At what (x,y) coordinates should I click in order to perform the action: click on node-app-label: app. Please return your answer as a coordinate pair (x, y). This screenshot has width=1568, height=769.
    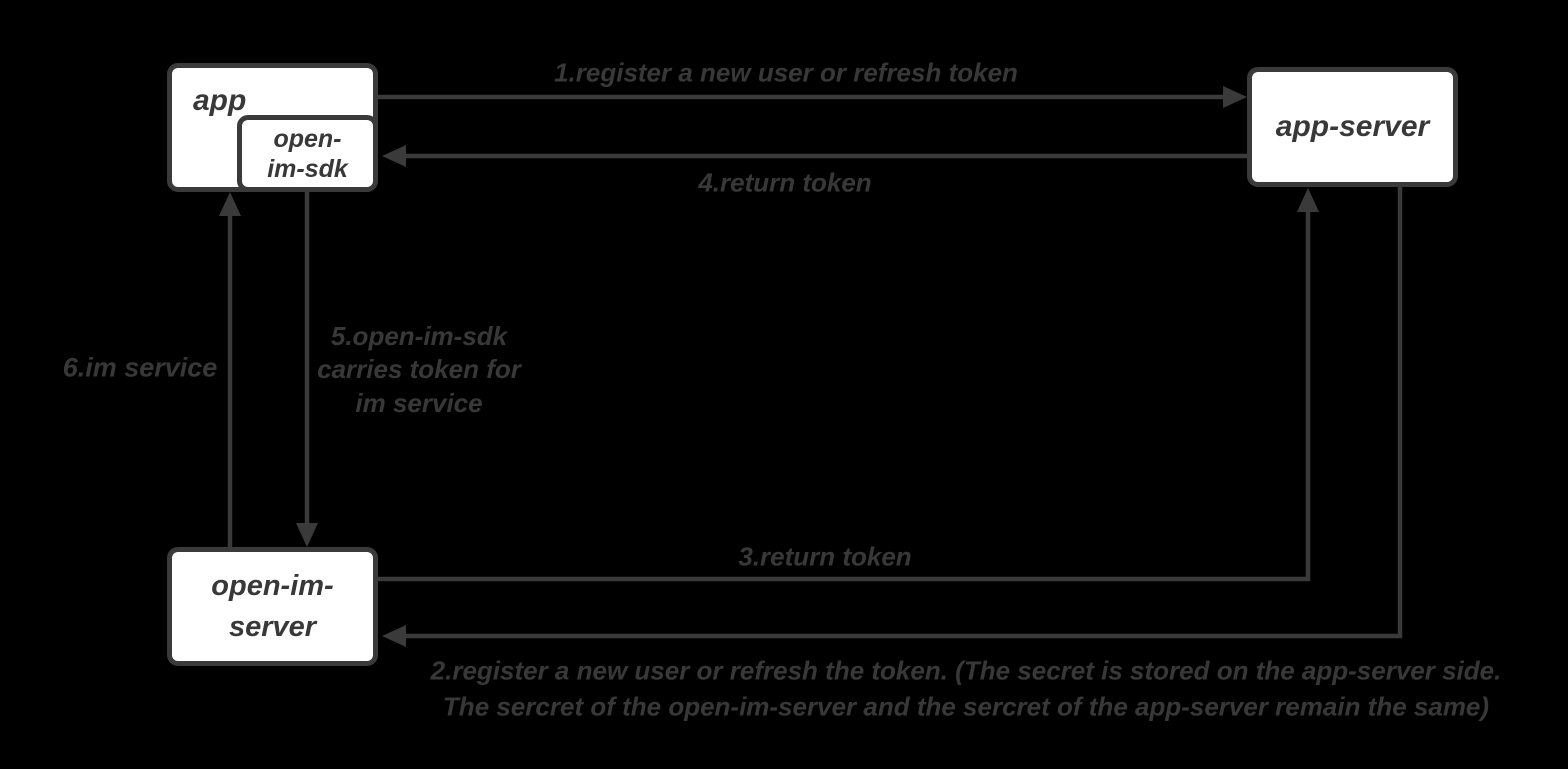
    Looking at the image, I should click on (220, 100).